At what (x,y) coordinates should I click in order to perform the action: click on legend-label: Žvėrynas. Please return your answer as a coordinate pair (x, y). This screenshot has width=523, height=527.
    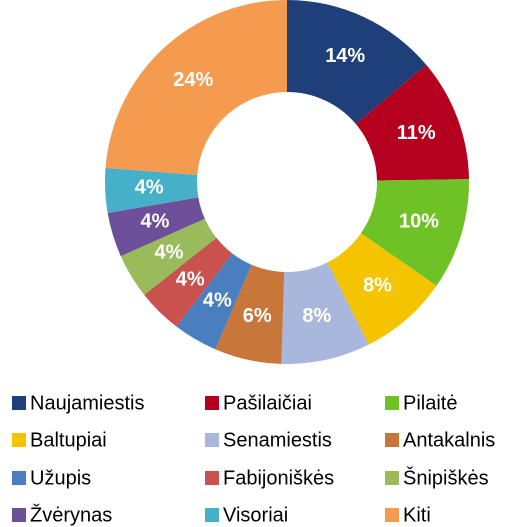
    Looking at the image, I should click on (71, 514).